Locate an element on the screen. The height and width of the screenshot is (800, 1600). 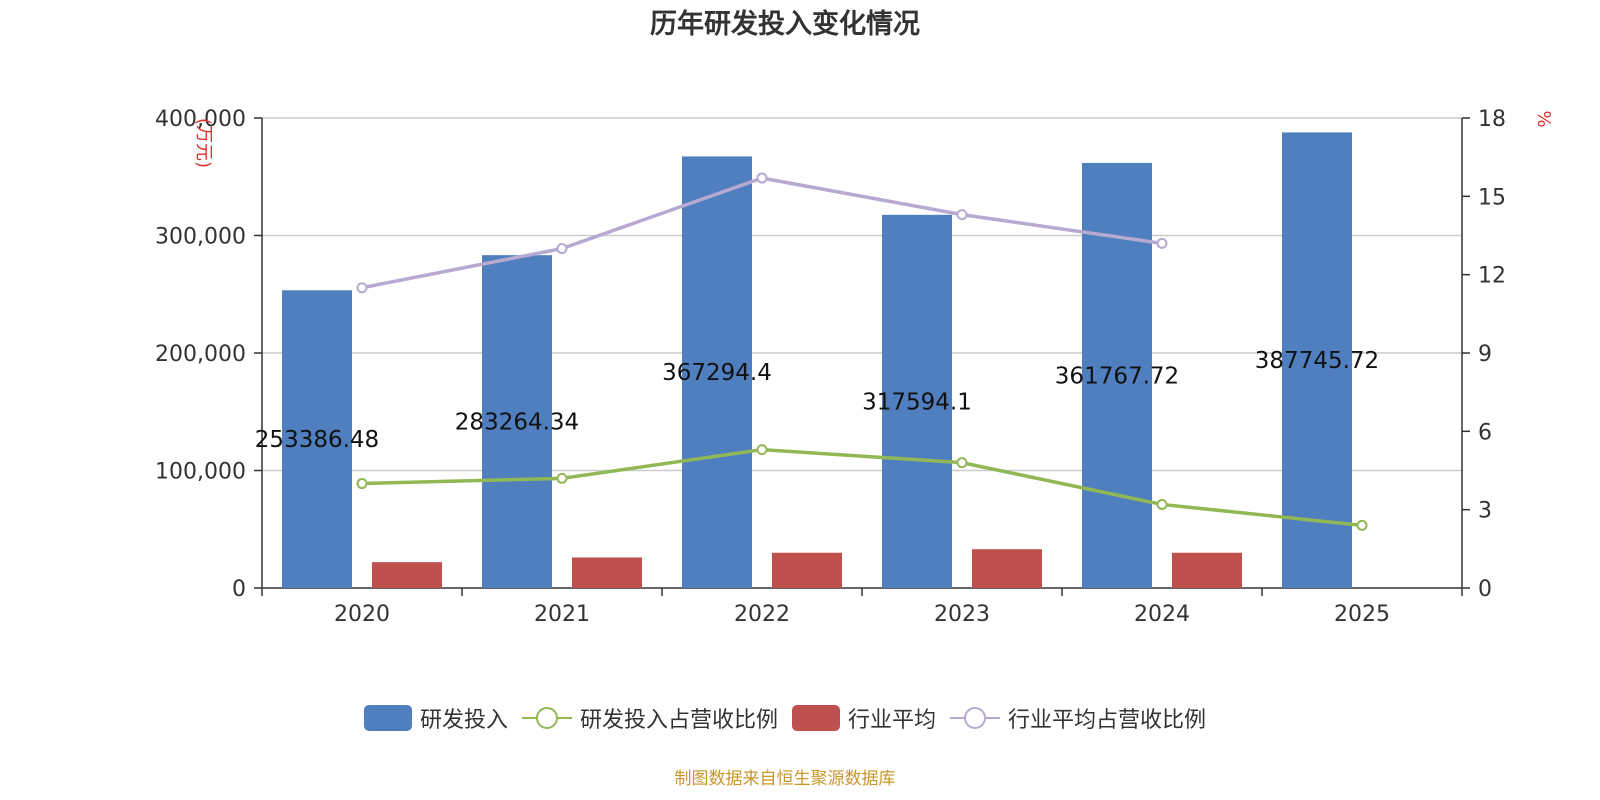
legend-item-industry-avg: 行业平均 is located at coordinates (864, 718).